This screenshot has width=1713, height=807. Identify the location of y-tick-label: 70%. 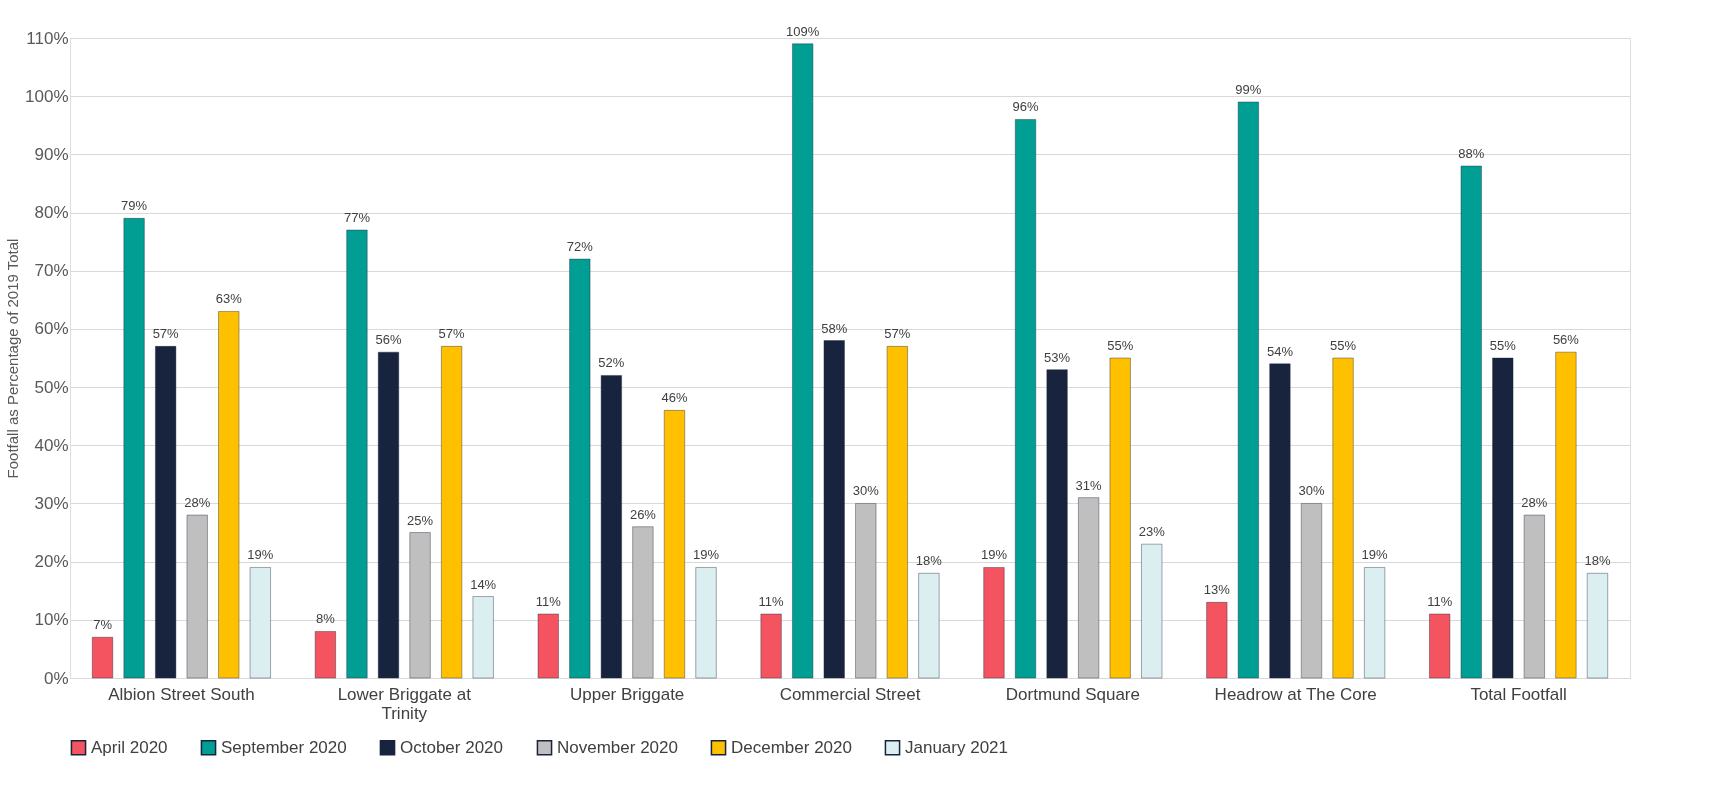
(51, 271).